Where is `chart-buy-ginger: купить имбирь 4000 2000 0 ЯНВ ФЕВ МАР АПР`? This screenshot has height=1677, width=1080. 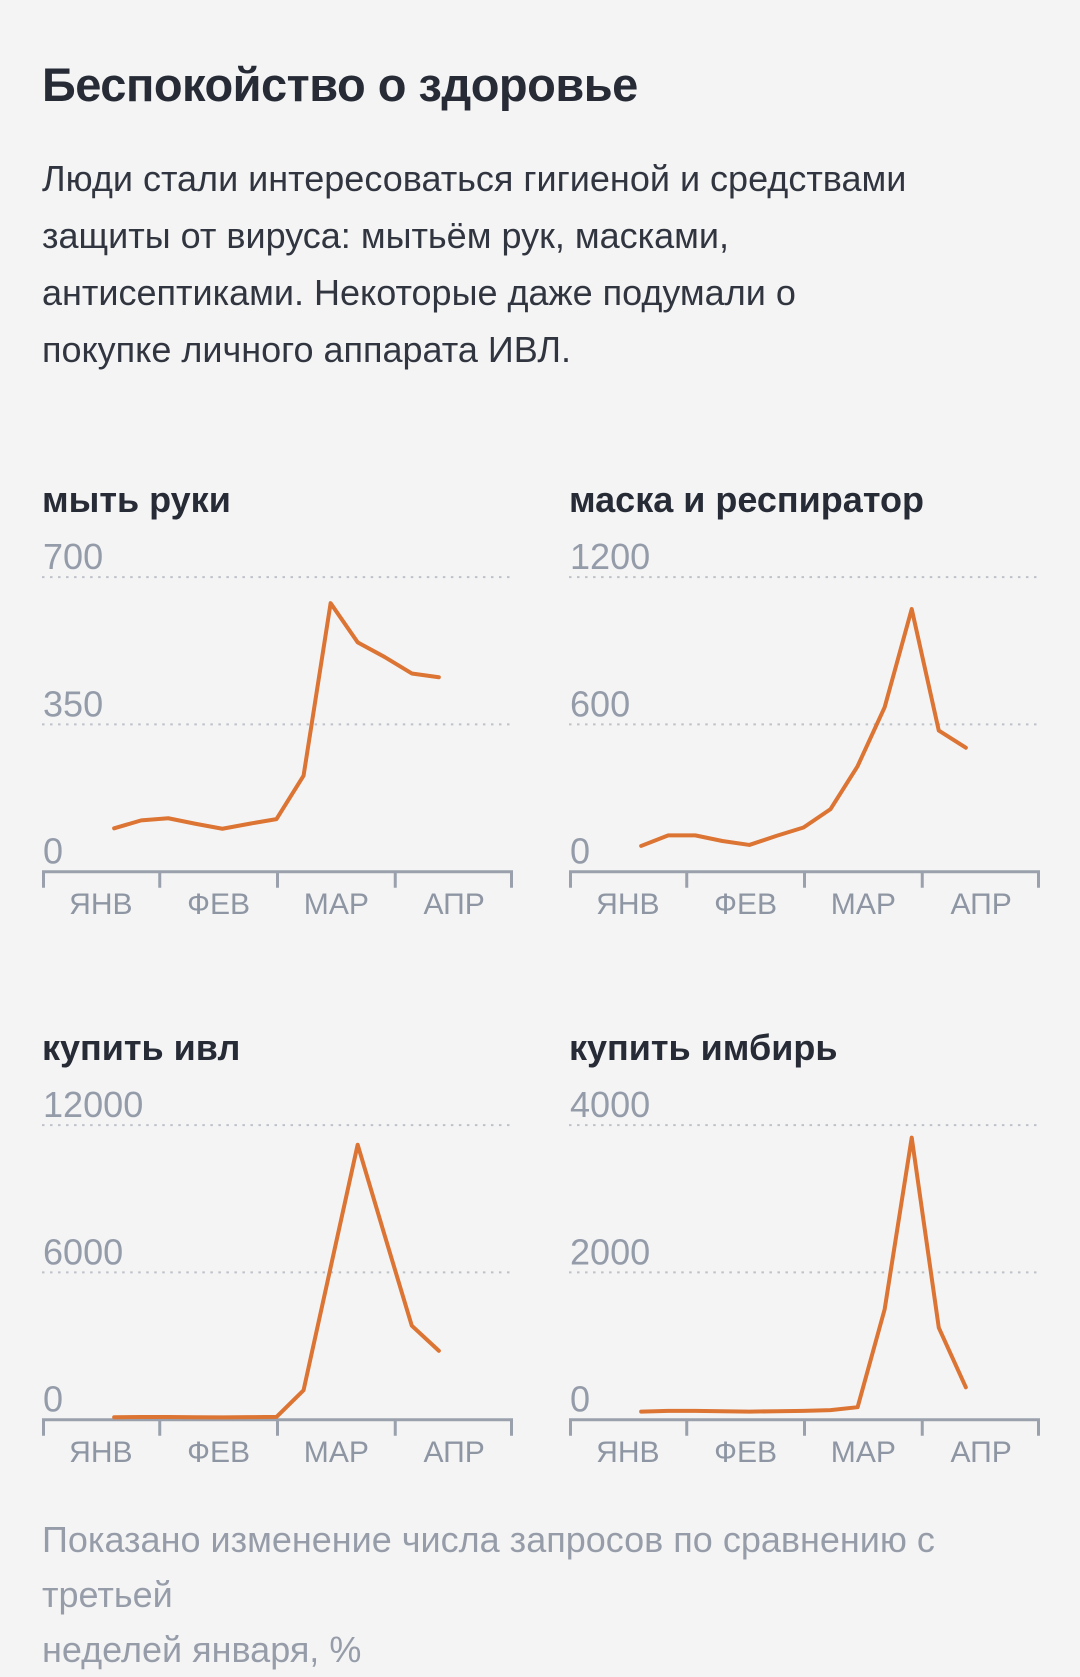 chart-buy-ginger: купить имбирь 4000 2000 0 ЯНВ ФЕВ МАР АПР is located at coordinates (804, 1251).